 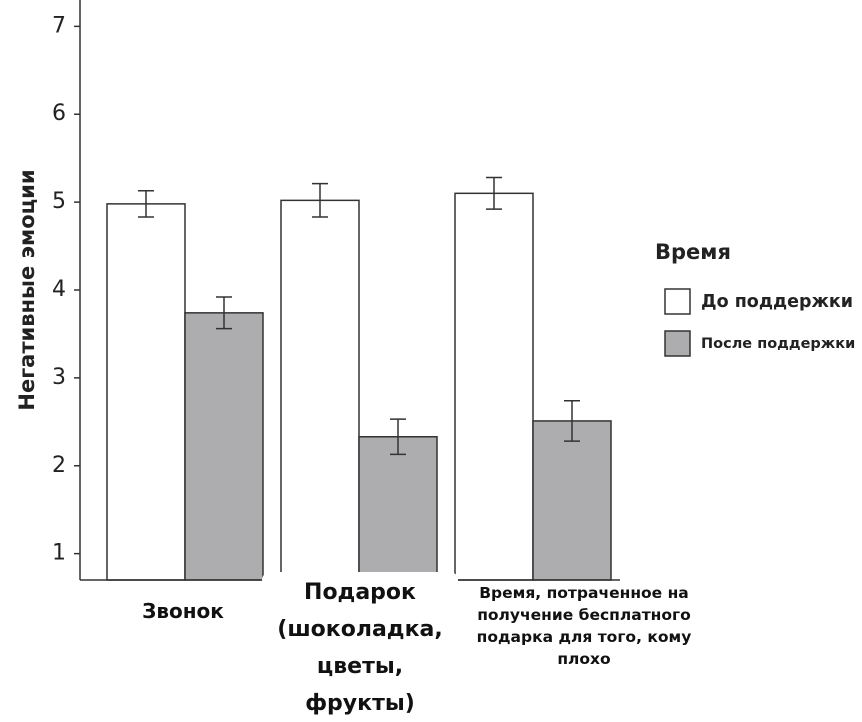 What do you see at coordinates (59, 553) in the screenshot?
I see `y-tick-label: 1` at bounding box center [59, 553].